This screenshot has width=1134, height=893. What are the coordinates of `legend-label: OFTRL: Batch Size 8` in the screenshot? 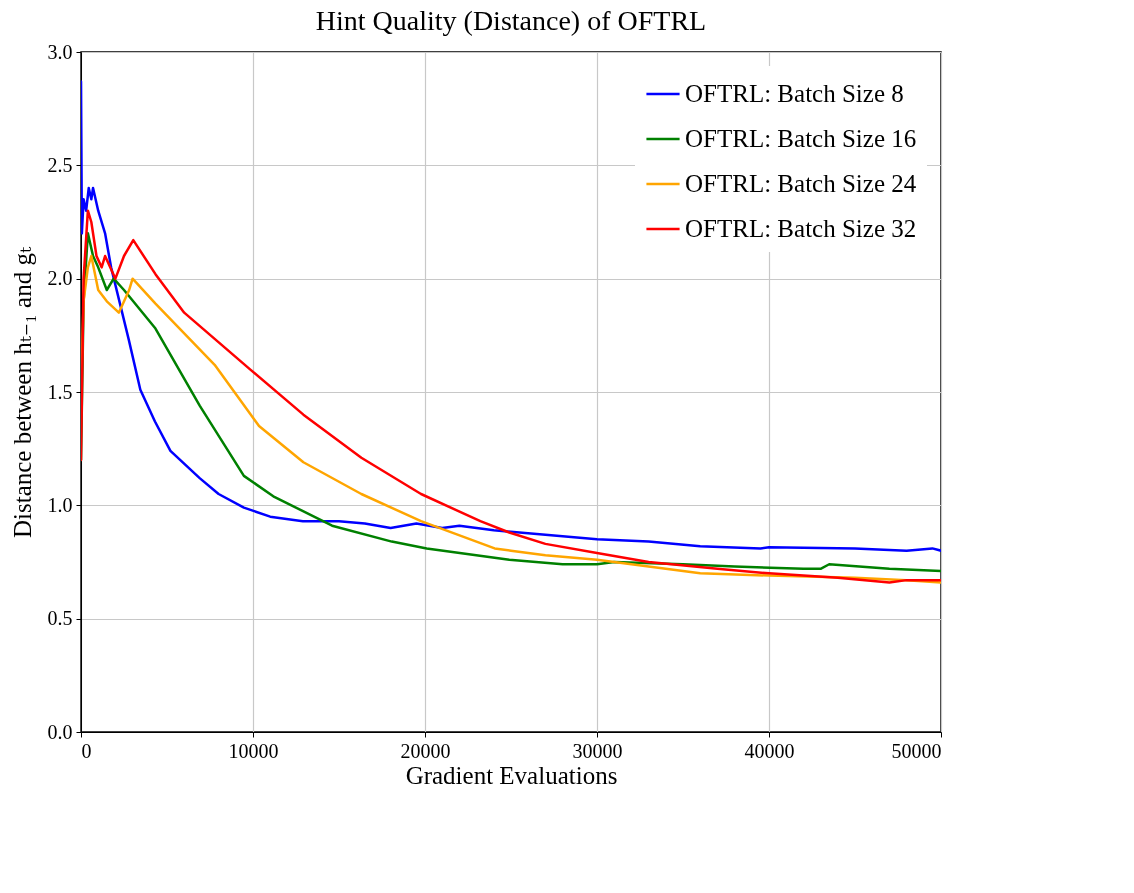 It's located at (794, 93).